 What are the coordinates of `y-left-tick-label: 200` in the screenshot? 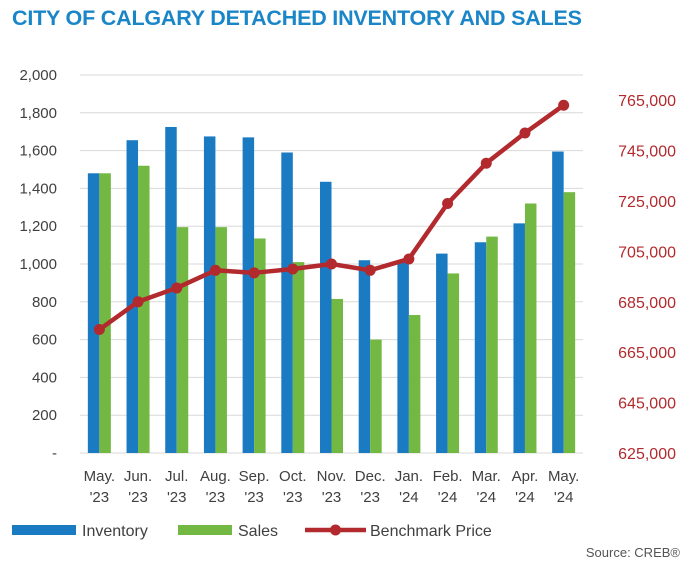 It's located at (44, 415).